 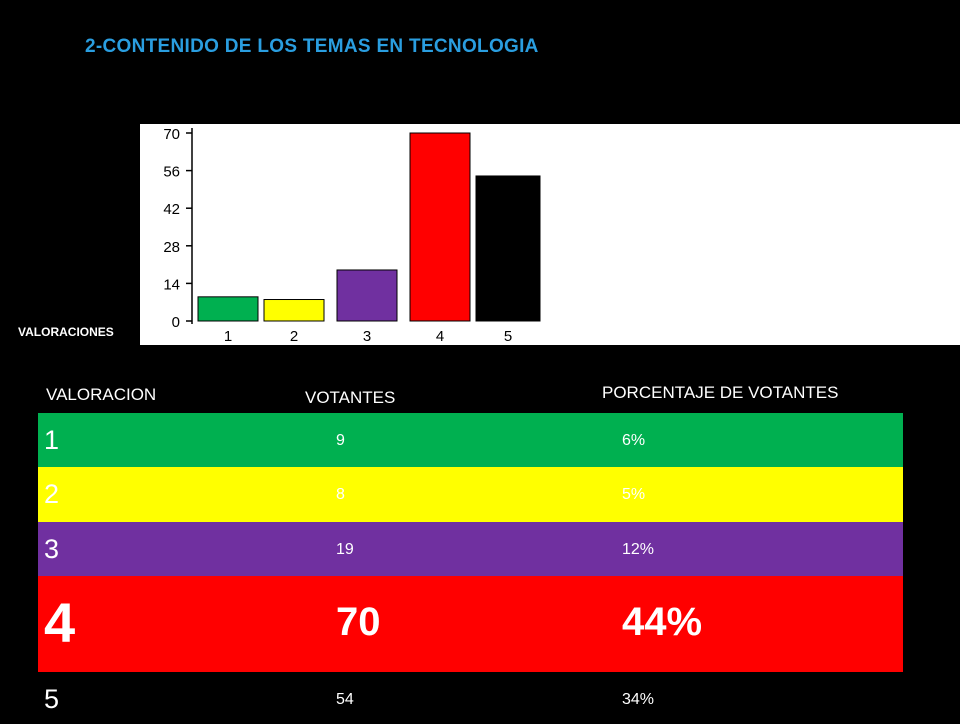 What do you see at coordinates (350, 397) in the screenshot?
I see `header-votantes: VOTANTES` at bounding box center [350, 397].